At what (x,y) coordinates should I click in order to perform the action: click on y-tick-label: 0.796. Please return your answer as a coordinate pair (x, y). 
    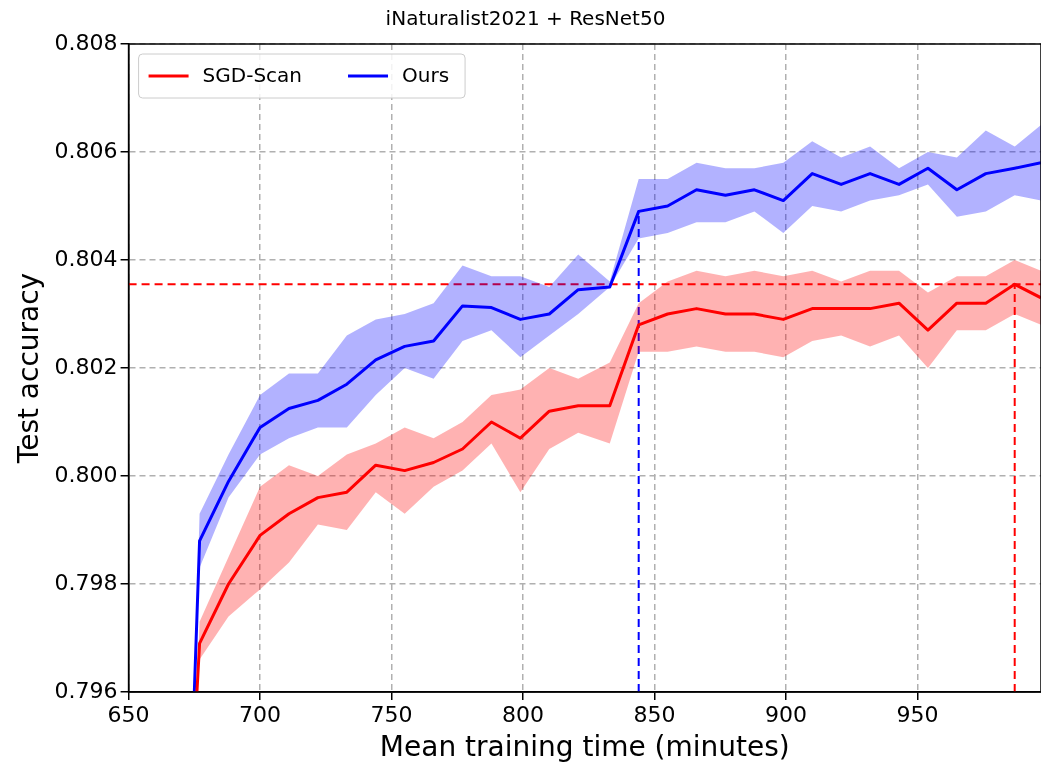
    Looking at the image, I should click on (86, 690).